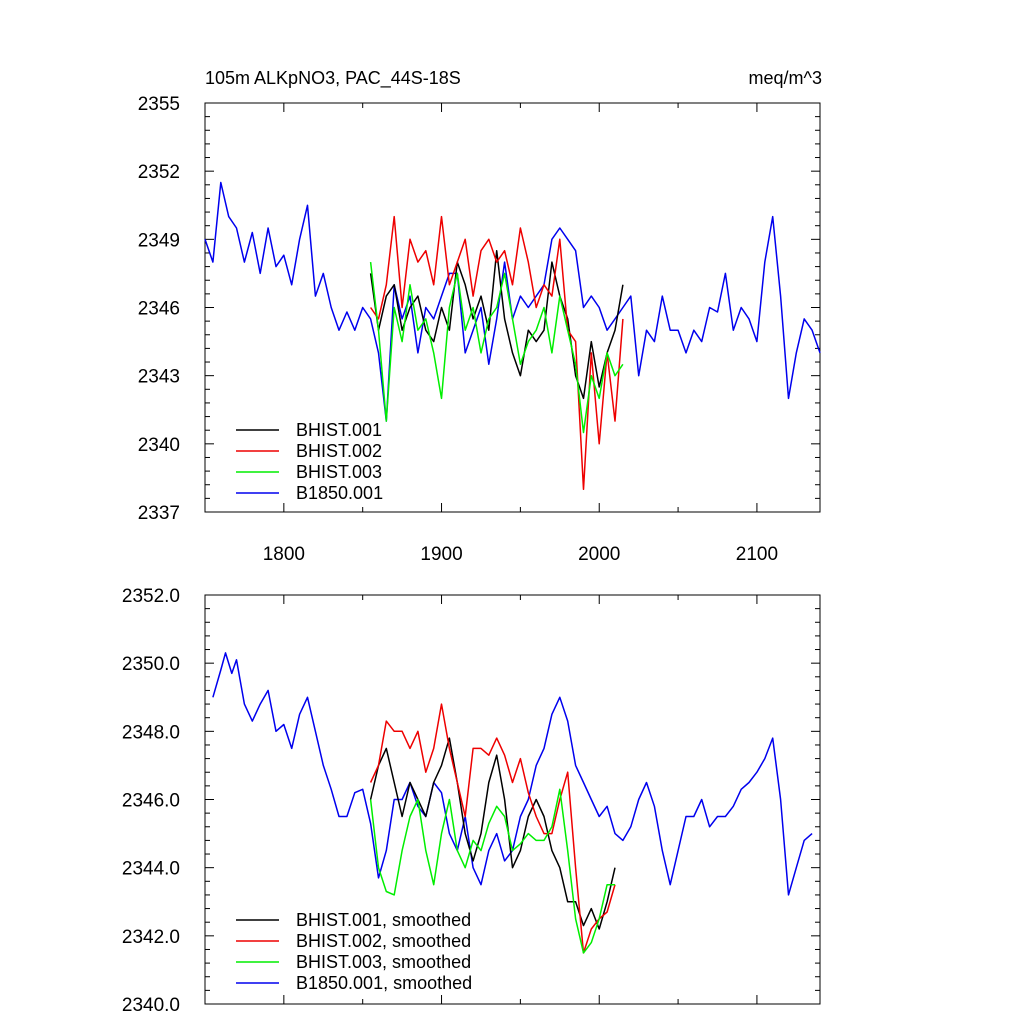 This screenshot has height=1024, width=1024. I want to click on y-tick-label: 2343, so click(159, 377).